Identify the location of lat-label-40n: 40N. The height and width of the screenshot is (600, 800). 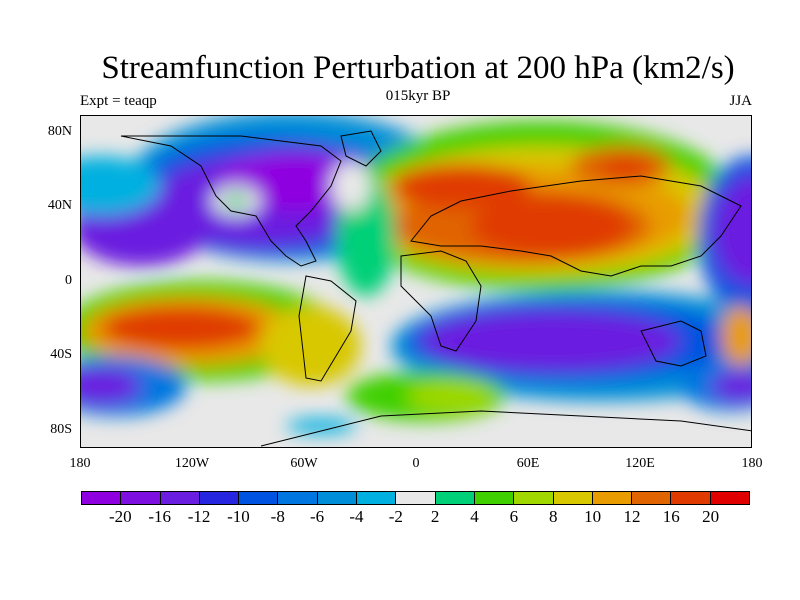
(59, 205).